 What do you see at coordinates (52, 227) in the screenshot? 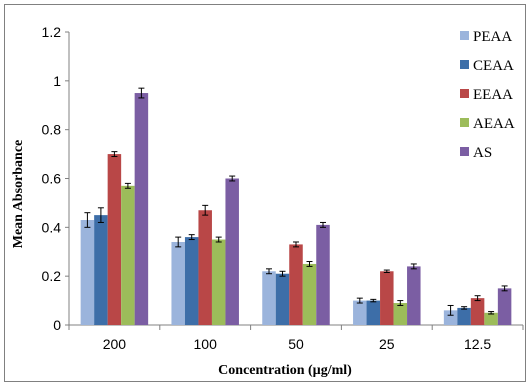
I see `y-tick-label: 0.4` at bounding box center [52, 227].